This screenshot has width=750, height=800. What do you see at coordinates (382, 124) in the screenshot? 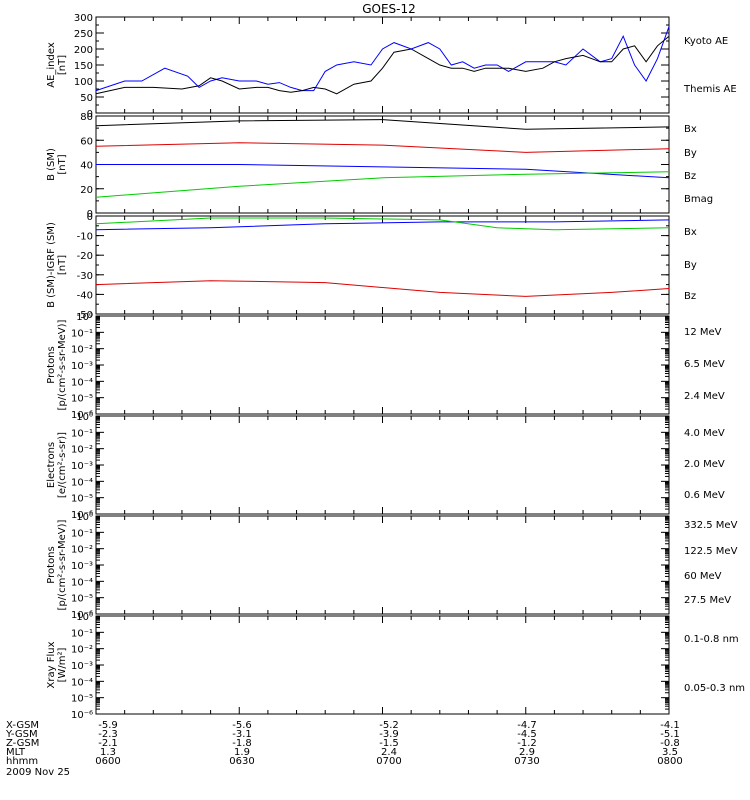
I see `series-line-bmag` at bounding box center [382, 124].